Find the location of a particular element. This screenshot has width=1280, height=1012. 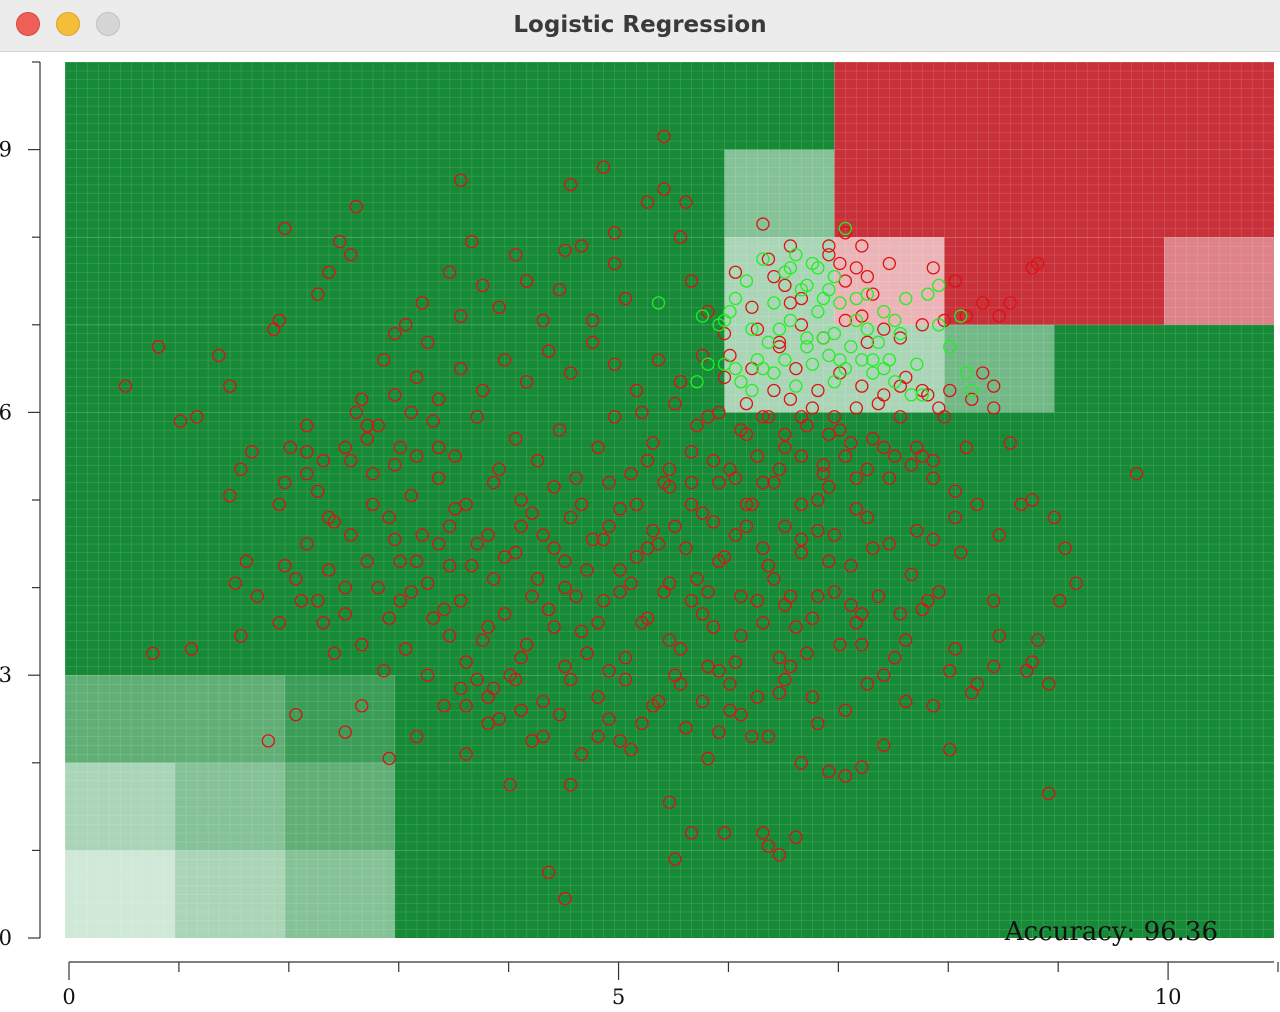

close-window-button is located at coordinates (28, 24).